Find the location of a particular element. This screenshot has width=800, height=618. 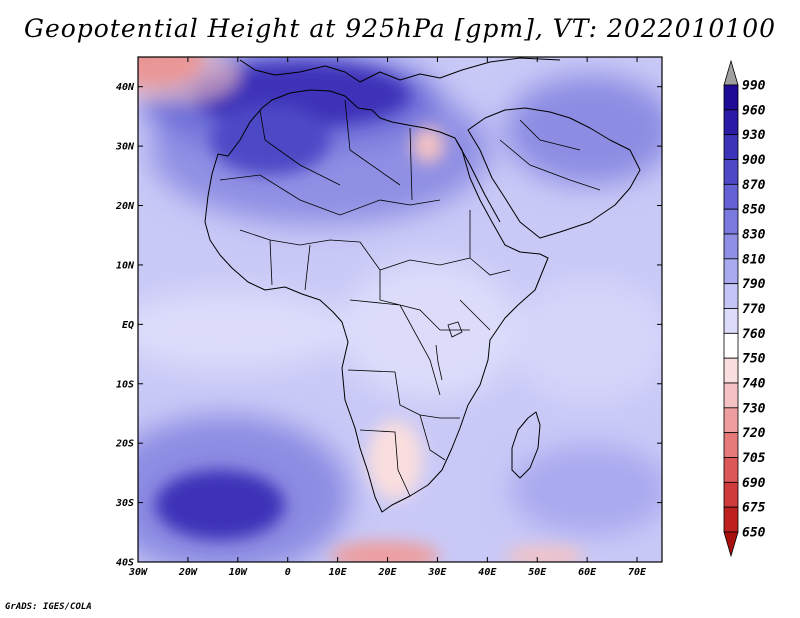

southern-ocean-low-west is located at coordinates (385, 551).